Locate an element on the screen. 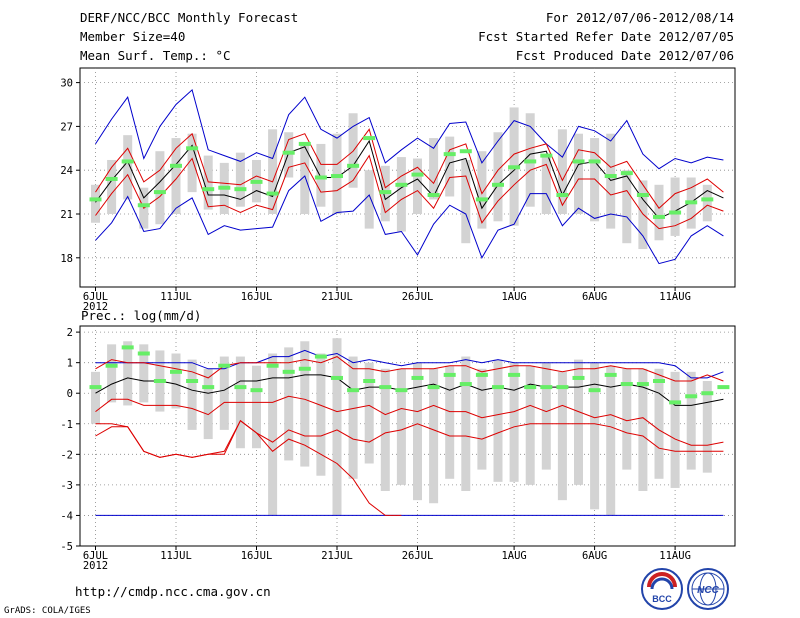  x-tick-label: 21JUL is located at coordinates (337, 556).